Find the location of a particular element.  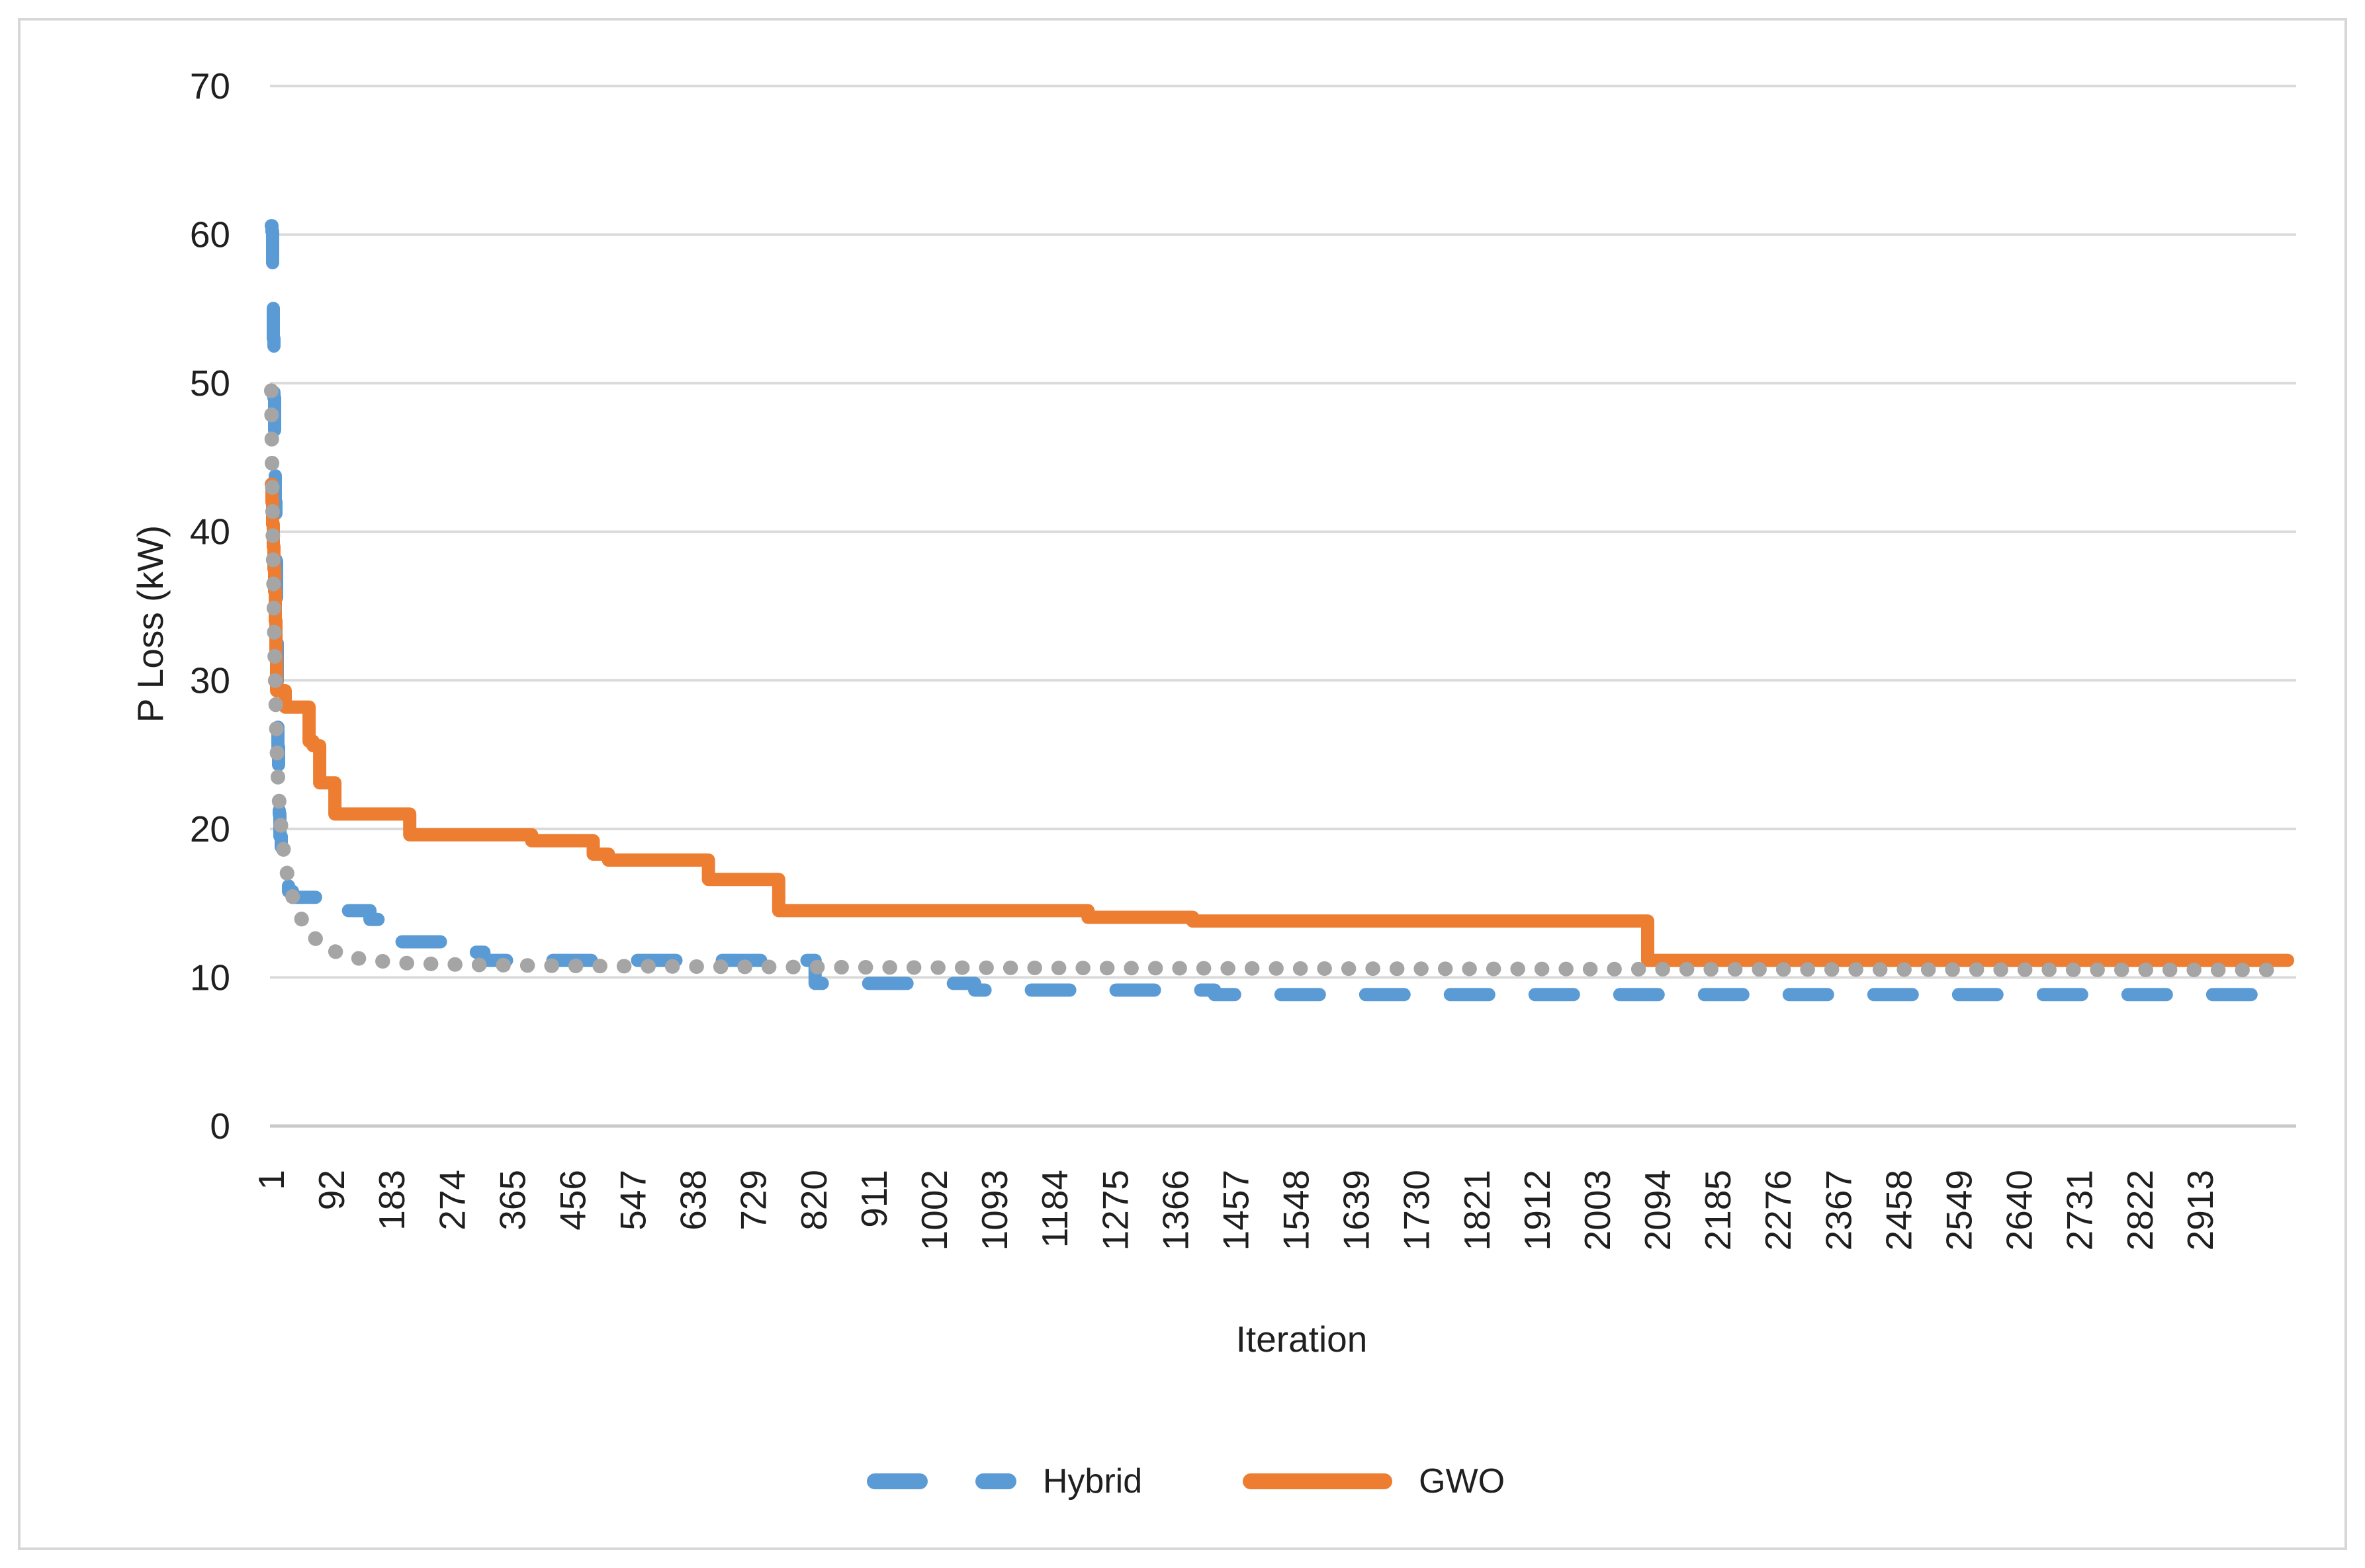

y-tick-label-70: 70 is located at coordinates (210, 86).